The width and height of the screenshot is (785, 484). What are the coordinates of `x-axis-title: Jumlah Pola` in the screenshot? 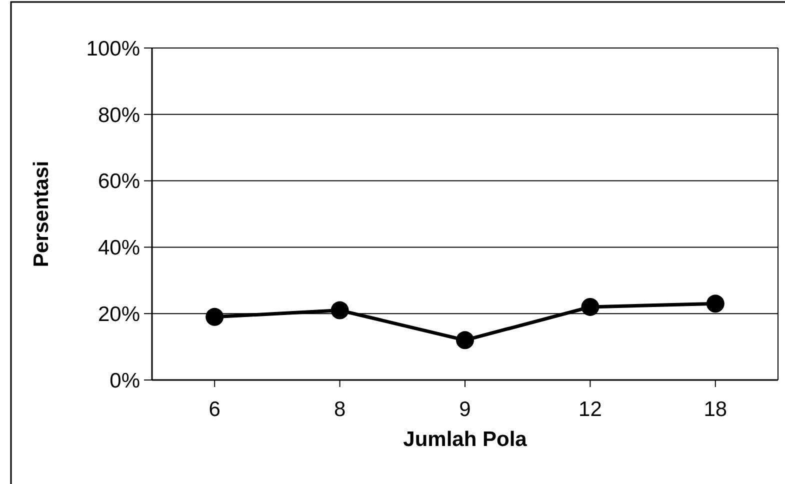 It's located at (465, 439).